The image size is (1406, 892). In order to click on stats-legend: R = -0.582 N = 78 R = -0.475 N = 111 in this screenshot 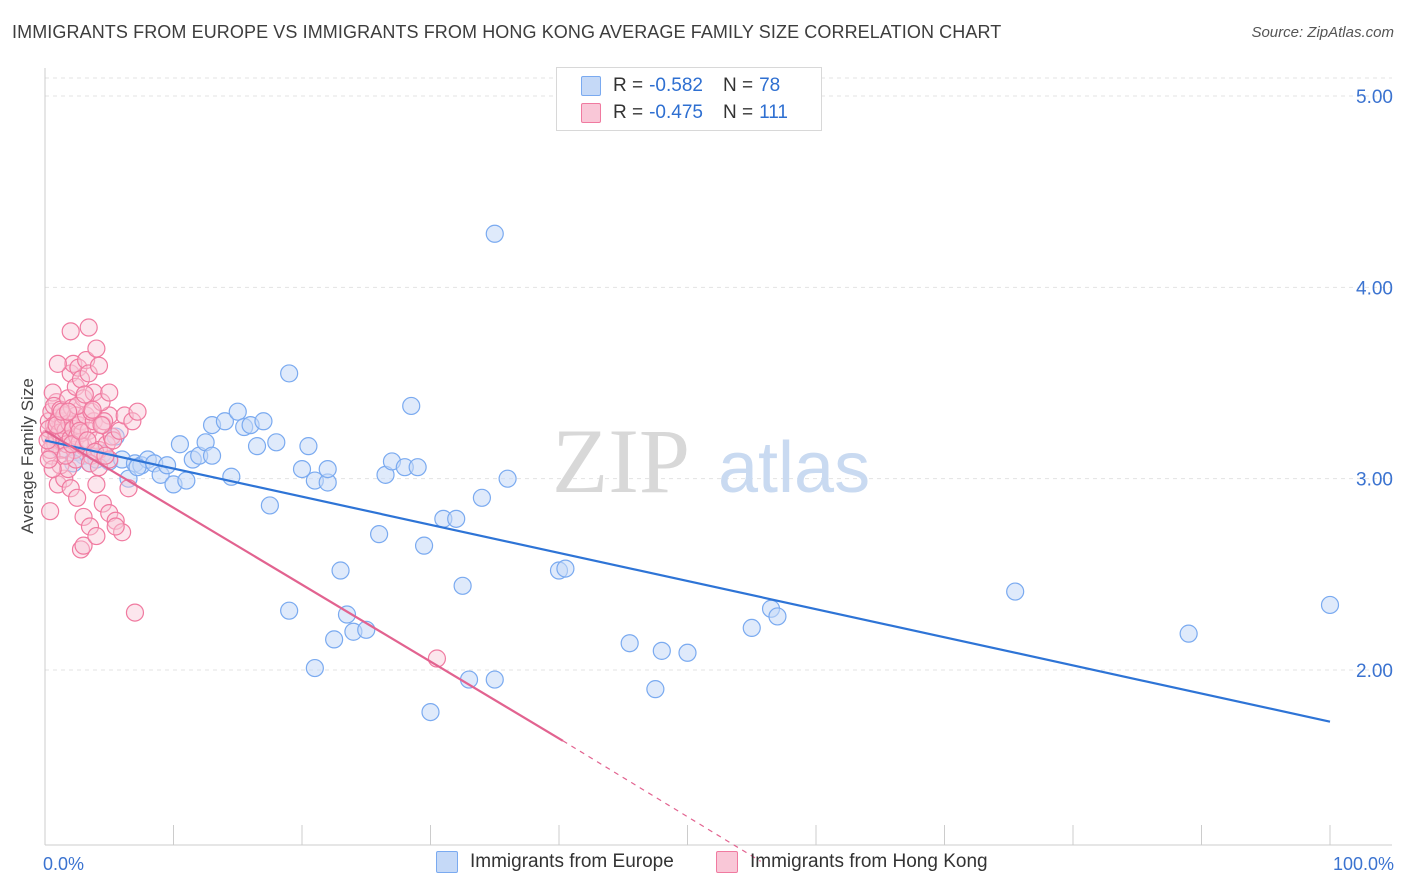, I will do `click(689, 99)`.